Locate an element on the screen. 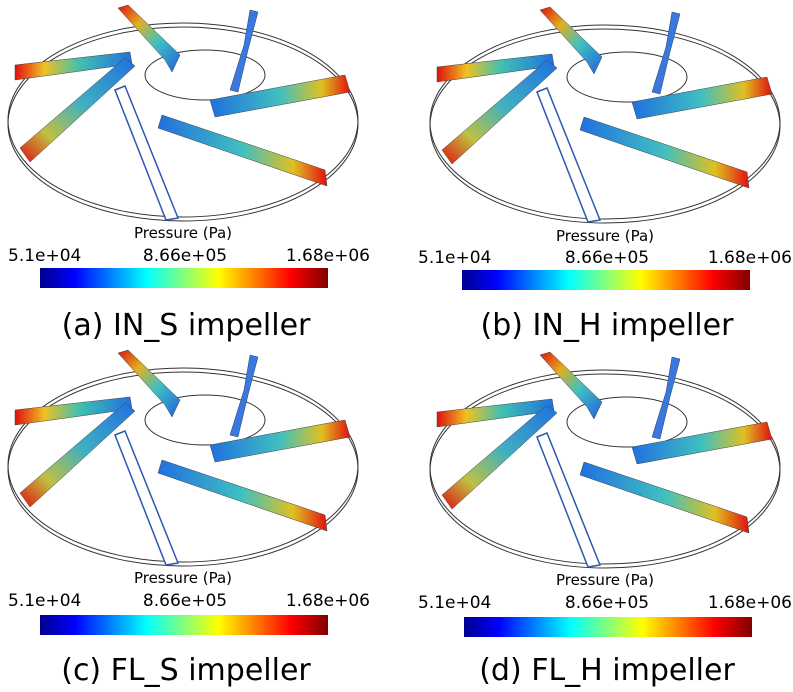 This screenshot has height=692, width=793. caption: (b) IN_H impeller is located at coordinates (608, 325).